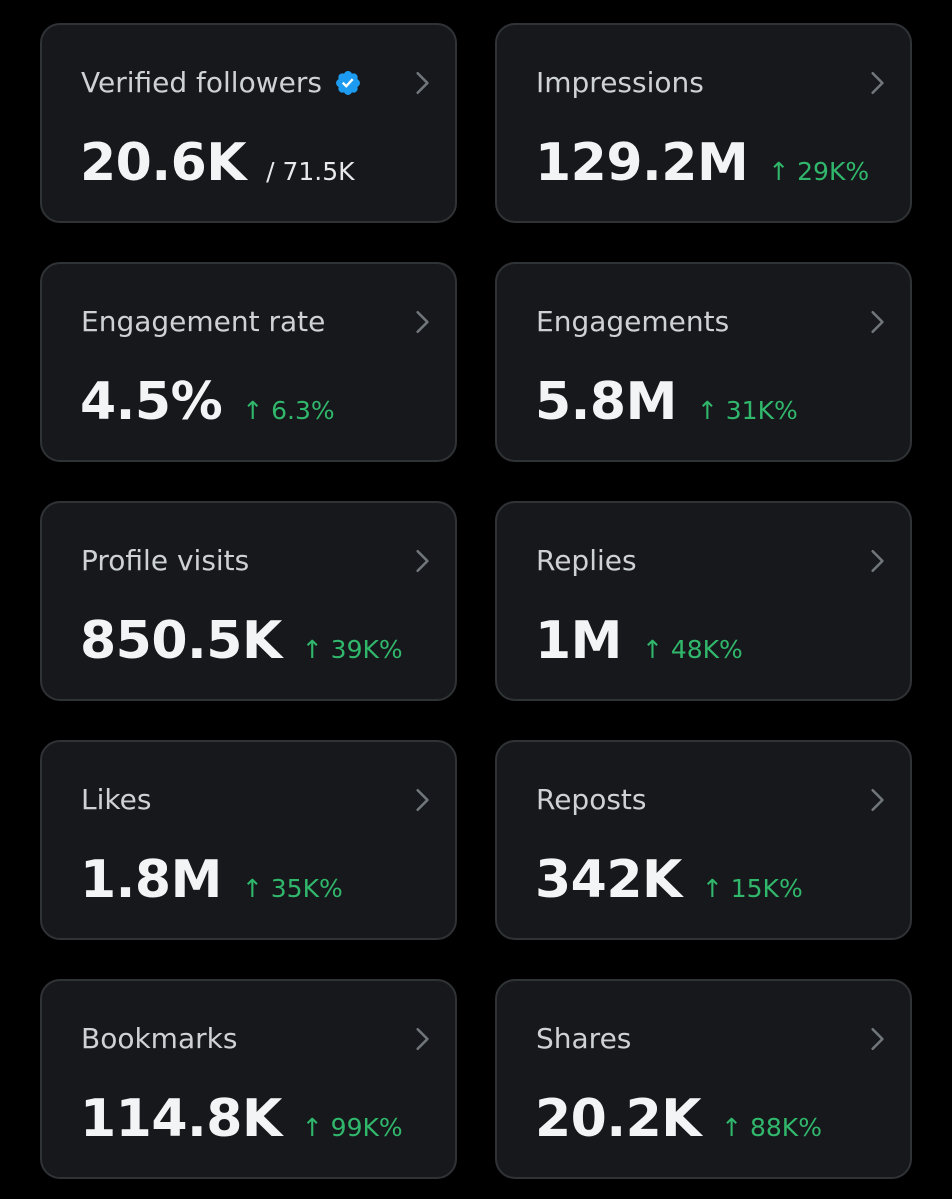  What do you see at coordinates (591, 799) in the screenshot?
I see `card-label: Reposts` at bounding box center [591, 799].